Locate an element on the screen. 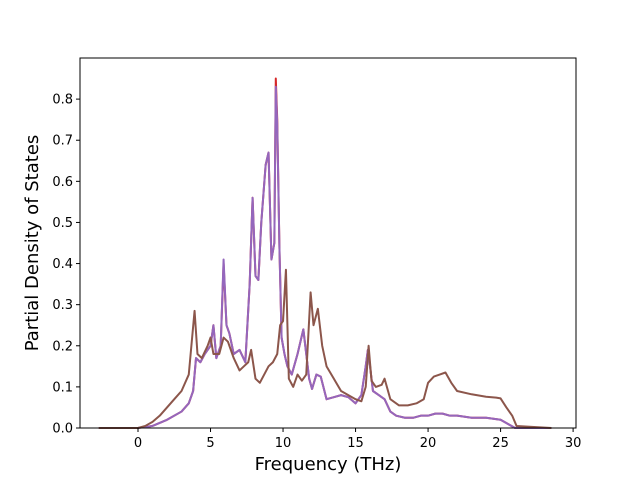  y-axis-label: Partial Density of States is located at coordinates (32, 243).